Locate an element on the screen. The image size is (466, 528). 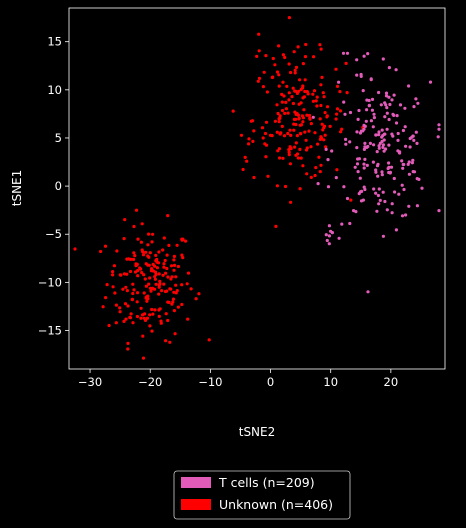
x-axis-label: tSNE2 is located at coordinates (257, 432).